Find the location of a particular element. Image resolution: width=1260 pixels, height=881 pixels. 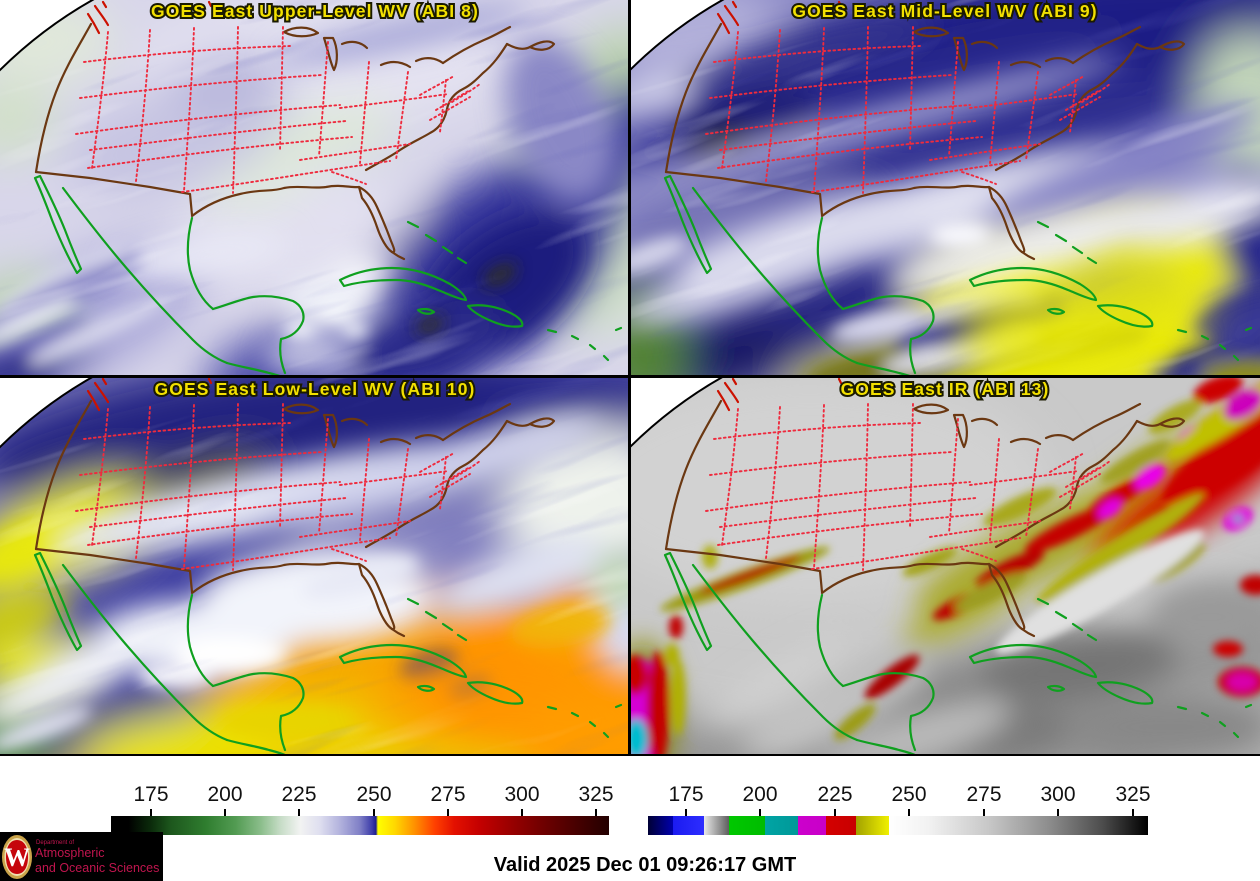

svg-text:GOES East Low-Level WV (ABI 10: GOES East Low-Level WV (ABI 10) is located at coordinates (315, 389).